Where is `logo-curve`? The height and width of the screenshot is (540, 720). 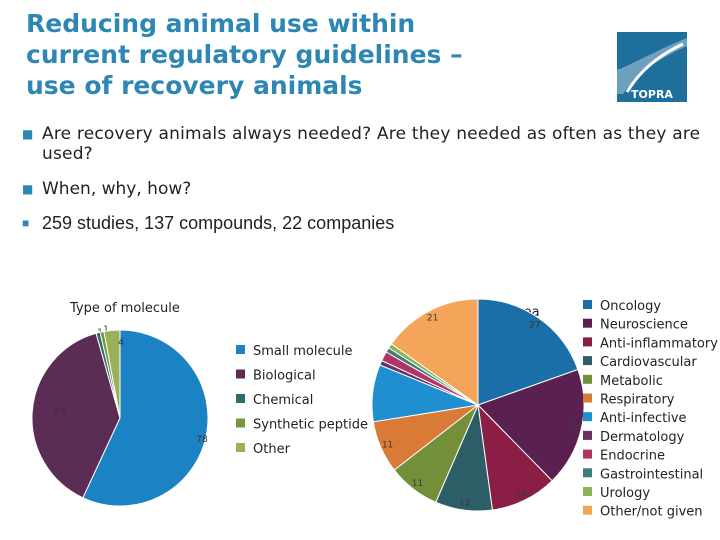 logo-curve is located at coordinates (654, 67).